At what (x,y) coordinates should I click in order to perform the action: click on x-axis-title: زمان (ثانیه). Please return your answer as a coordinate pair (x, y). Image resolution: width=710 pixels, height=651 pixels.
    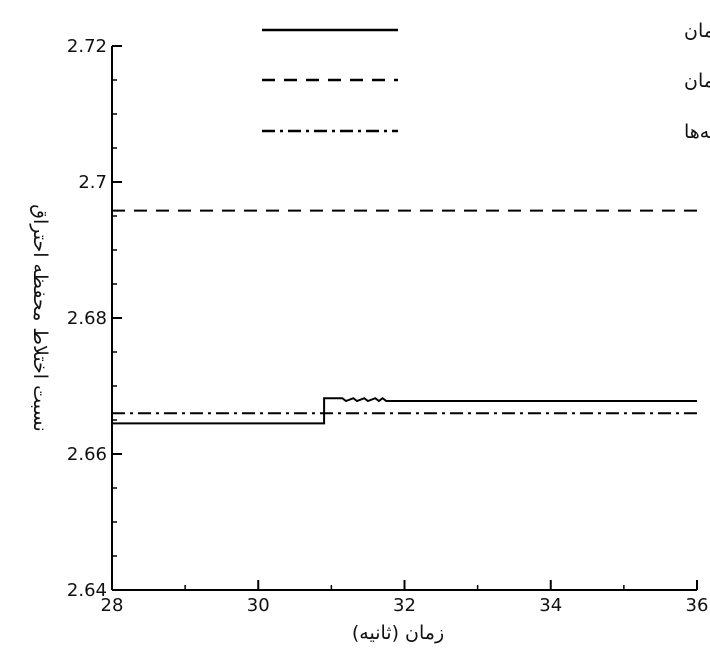
    Looking at the image, I should click on (398, 633).